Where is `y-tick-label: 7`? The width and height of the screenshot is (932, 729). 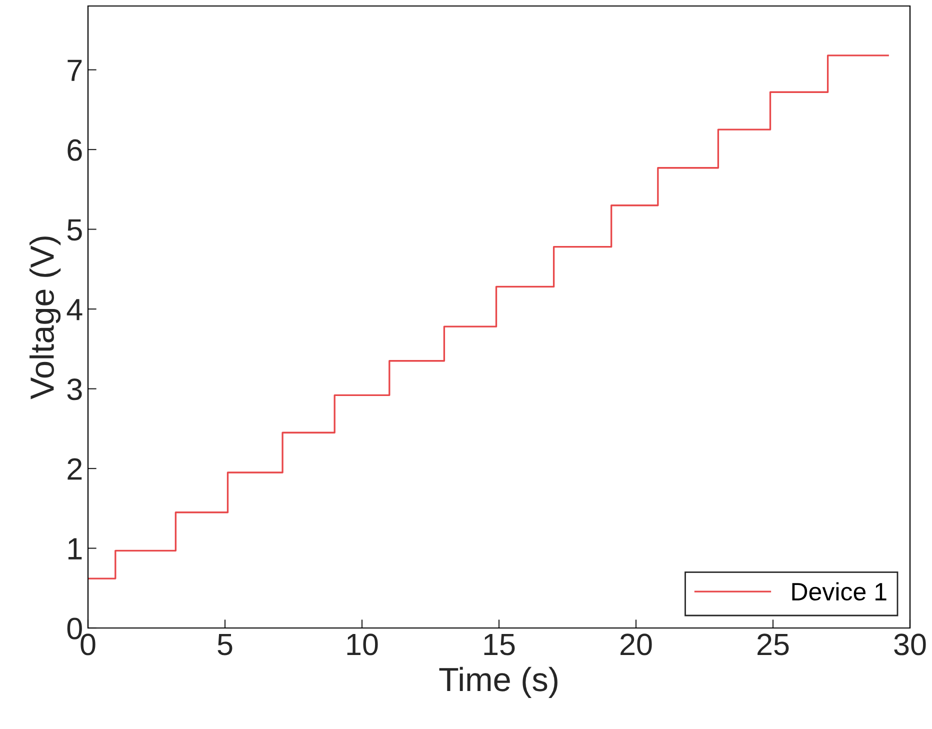 y-tick-label: 7 is located at coordinates (75, 70).